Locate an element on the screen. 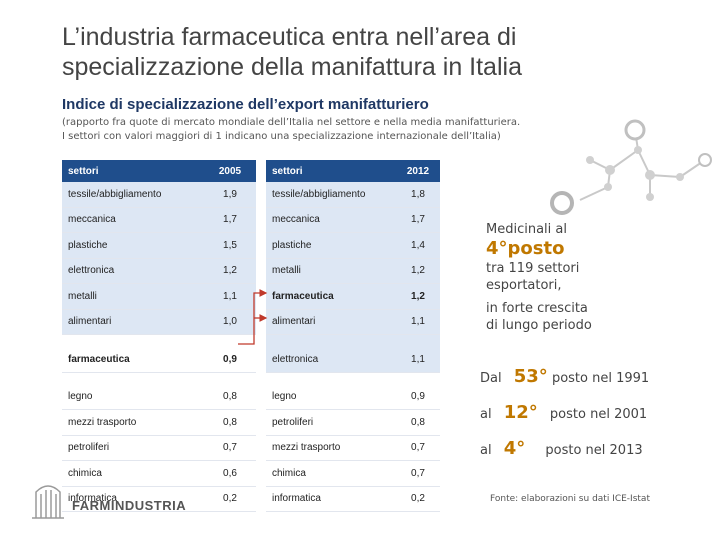 Image resolution: width=720 pixels, height=540 pixels. row-value: 0,6 is located at coordinates (230, 474).